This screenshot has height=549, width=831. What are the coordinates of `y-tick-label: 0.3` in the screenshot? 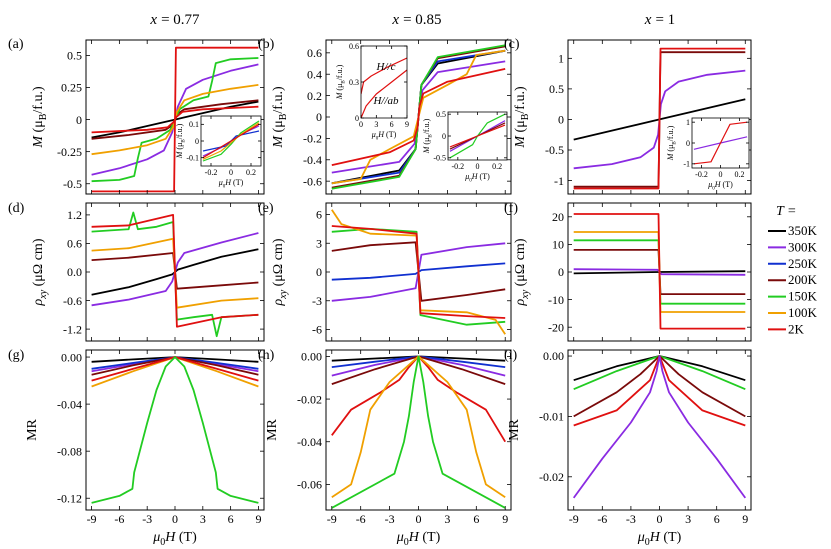 It's located at (354, 82).